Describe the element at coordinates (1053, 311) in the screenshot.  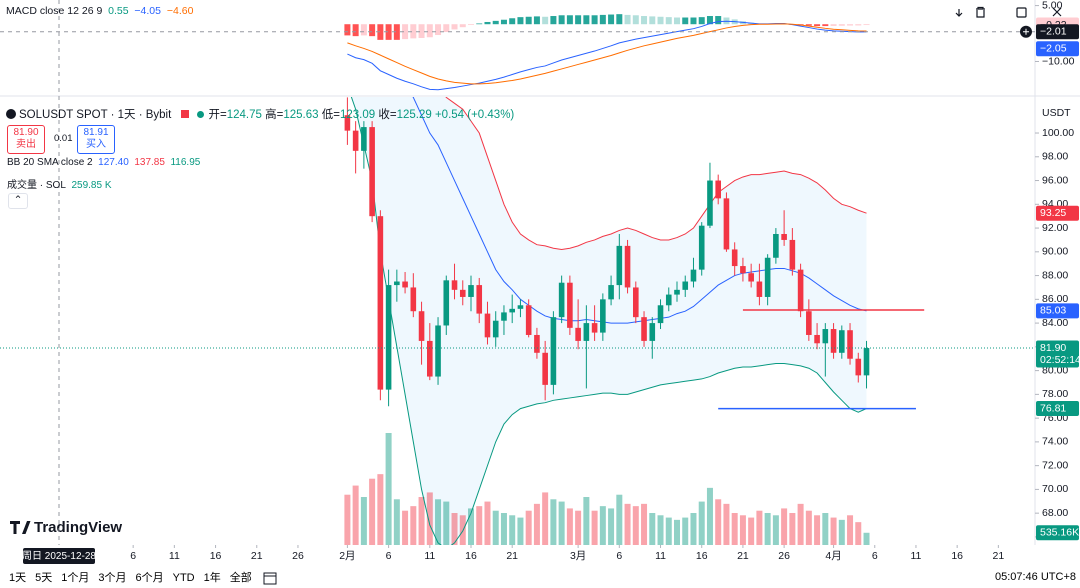
I see `bb-basis-label: 85.03` at that location.